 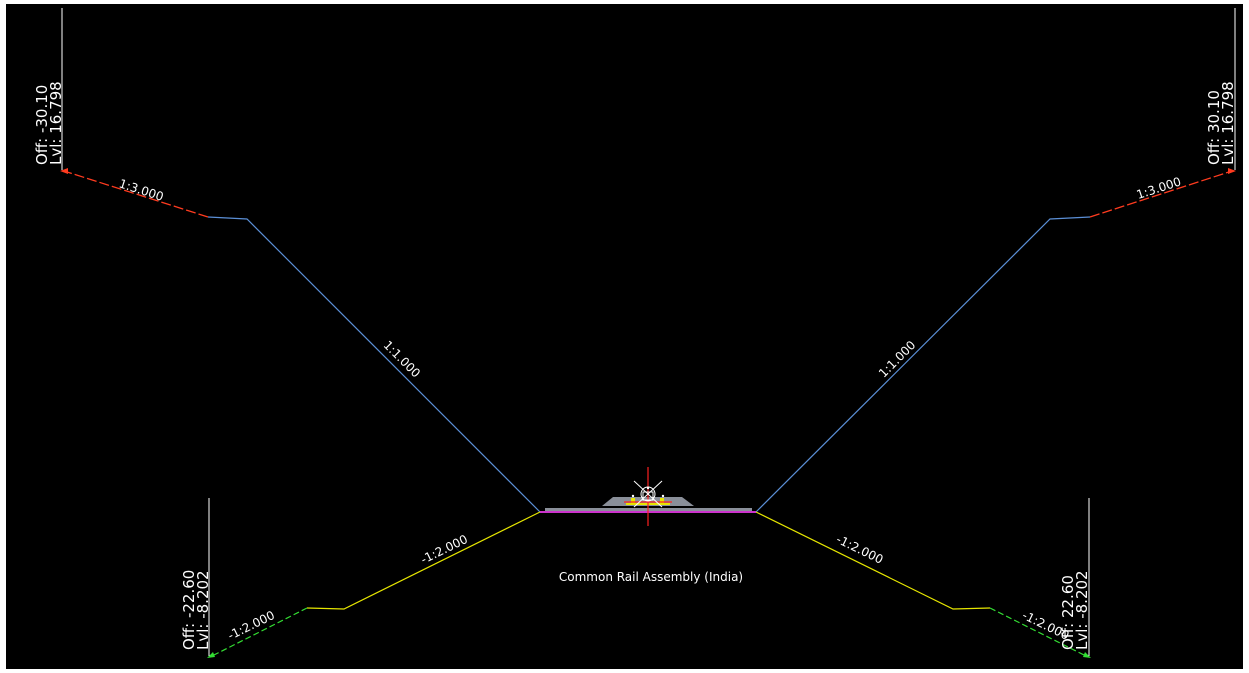 What do you see at coordinates (203, 610) in the screenshot?
I see `label-bottom-left-lvl: Lvl: -8.202` at bounding box center [203, 610].